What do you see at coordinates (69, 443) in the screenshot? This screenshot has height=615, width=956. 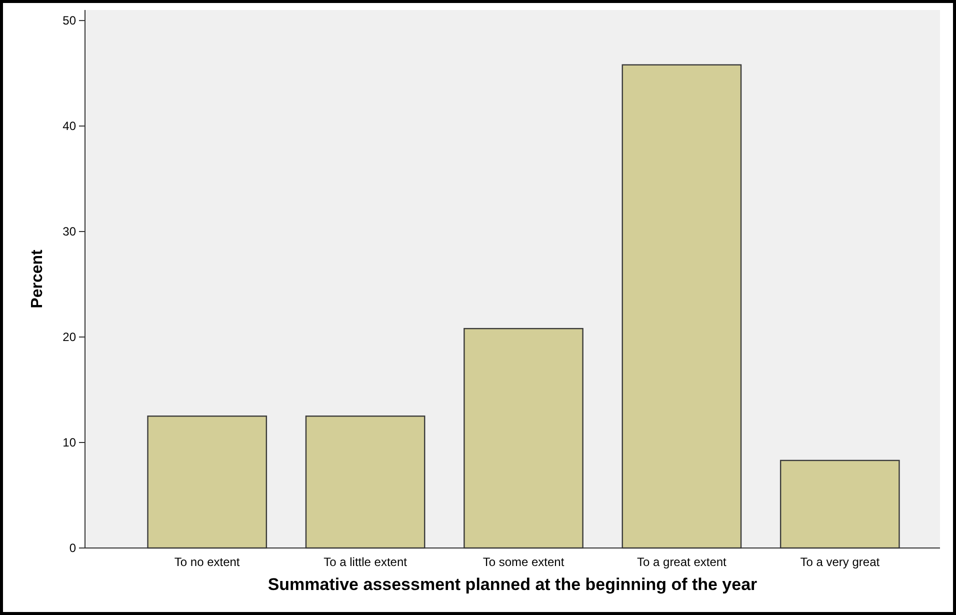 I see `y-tick-label: 10` at bounding box center [69, 443].